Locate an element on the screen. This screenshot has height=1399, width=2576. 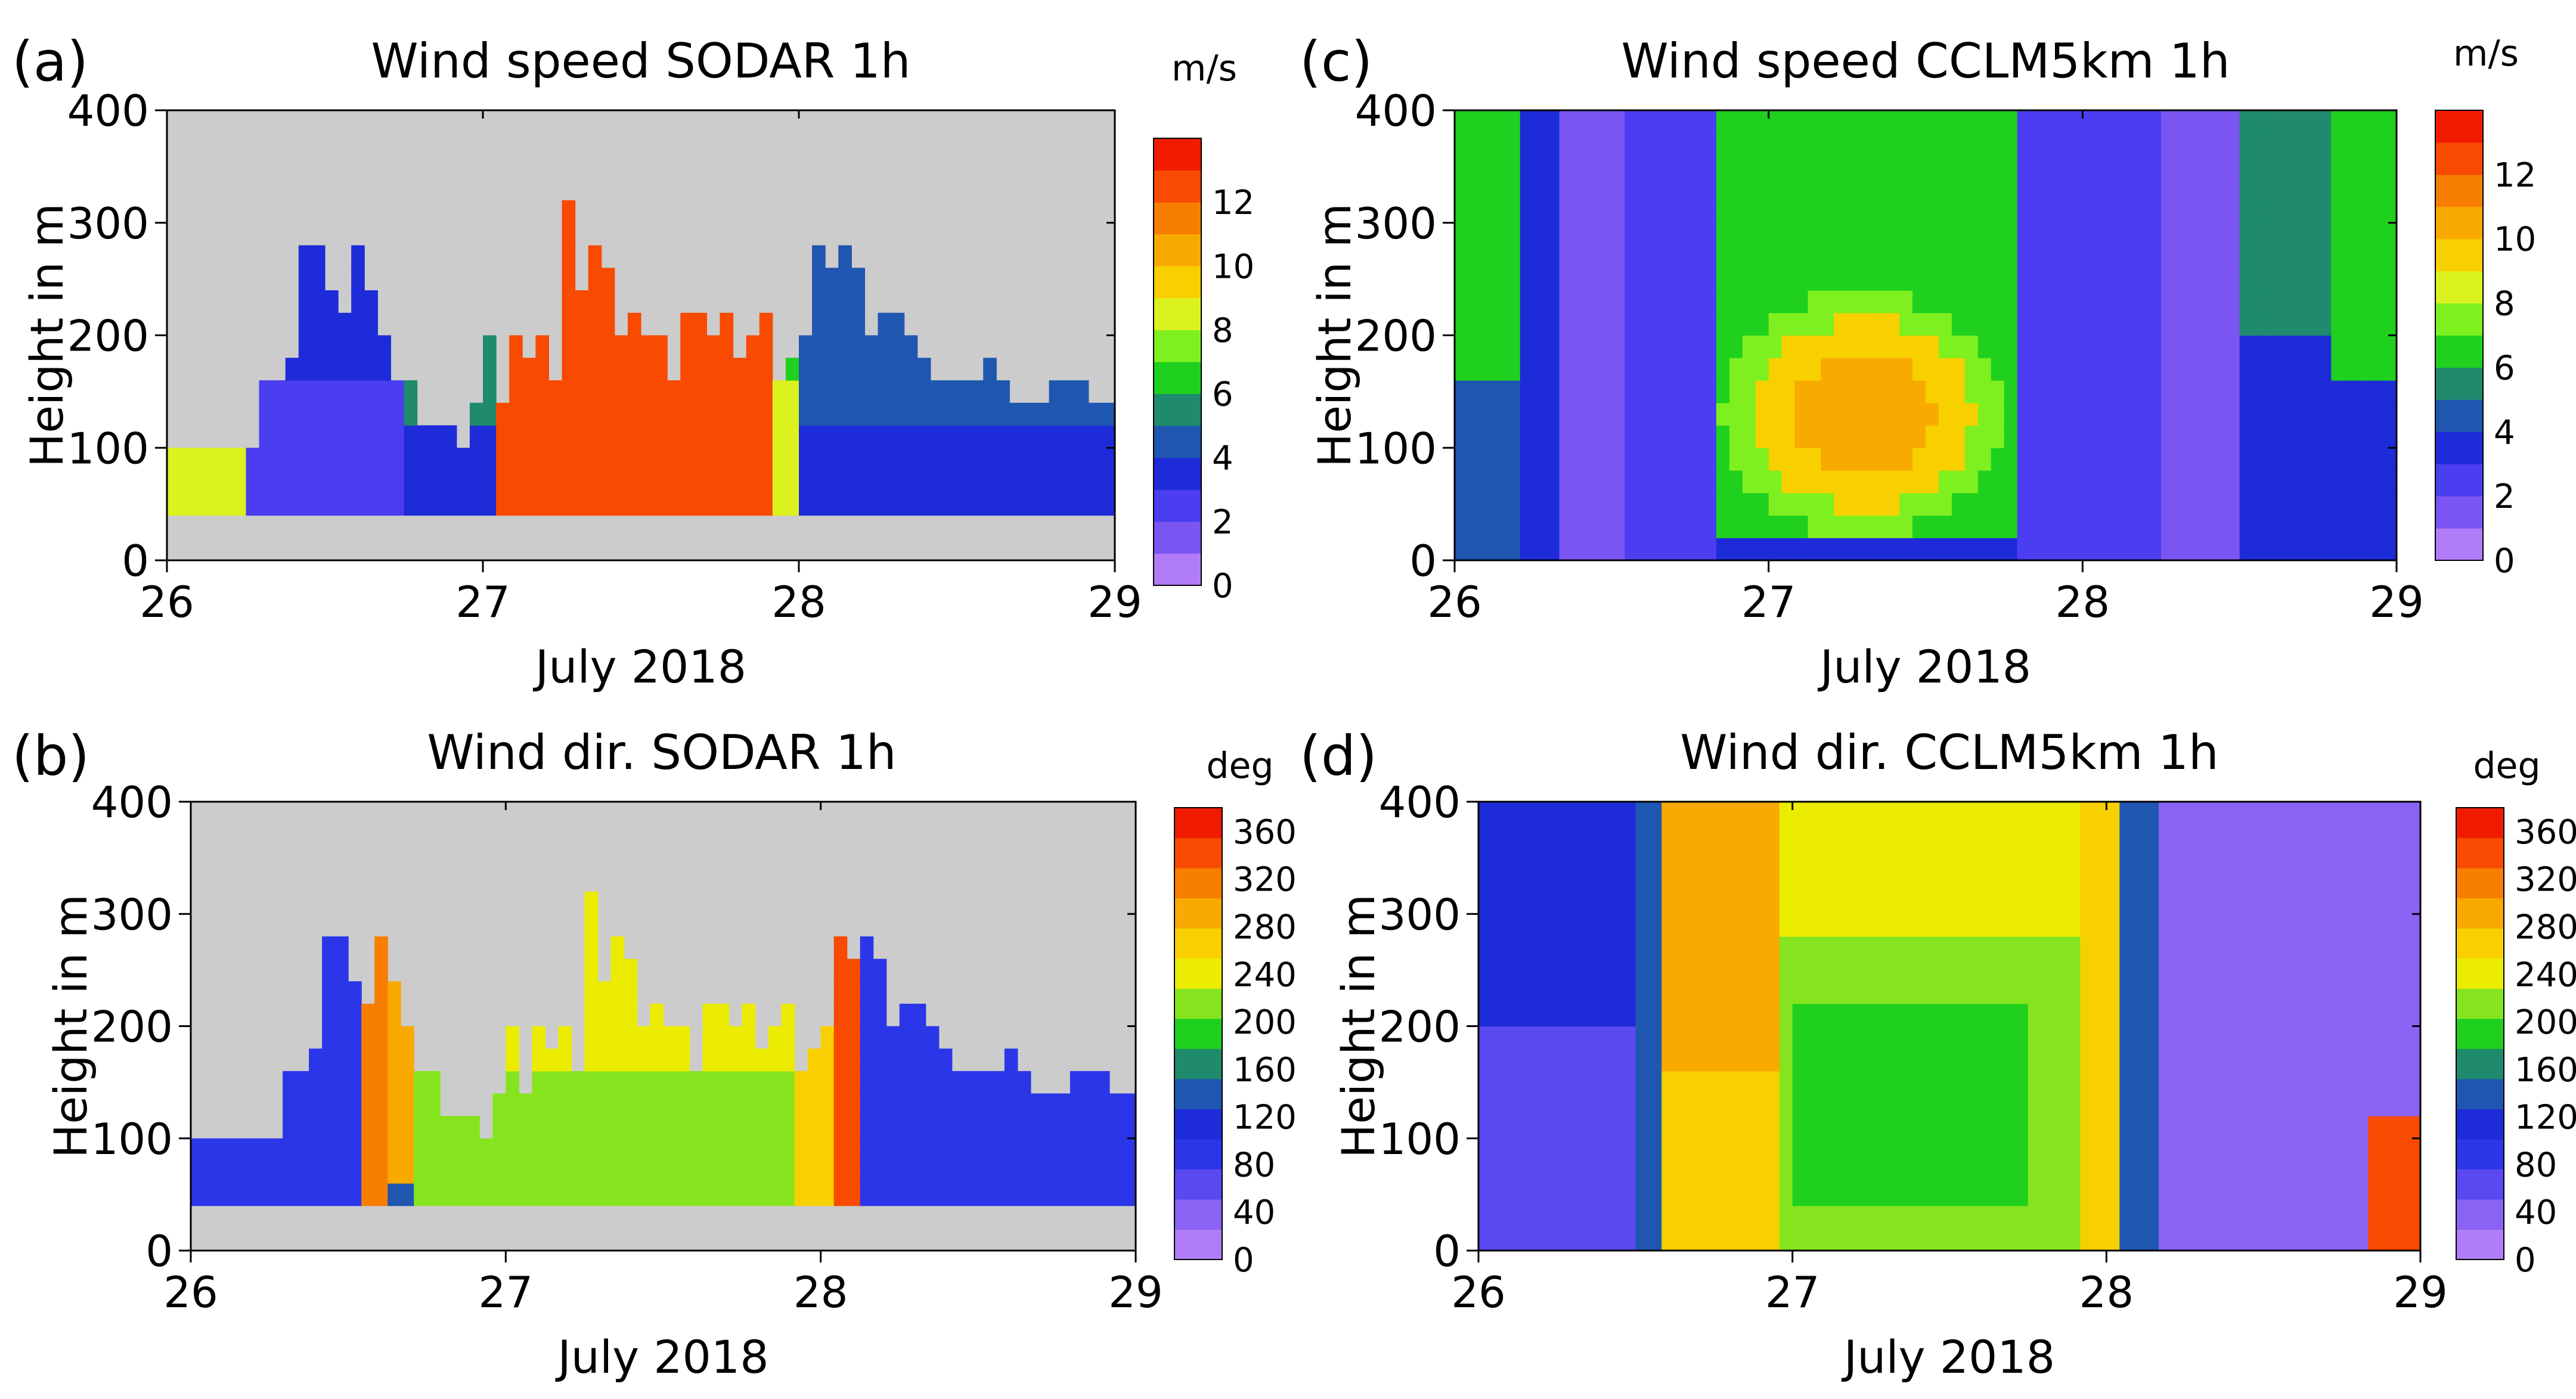
colorbar-unit: m/s is located at coordinates (2486, 54).